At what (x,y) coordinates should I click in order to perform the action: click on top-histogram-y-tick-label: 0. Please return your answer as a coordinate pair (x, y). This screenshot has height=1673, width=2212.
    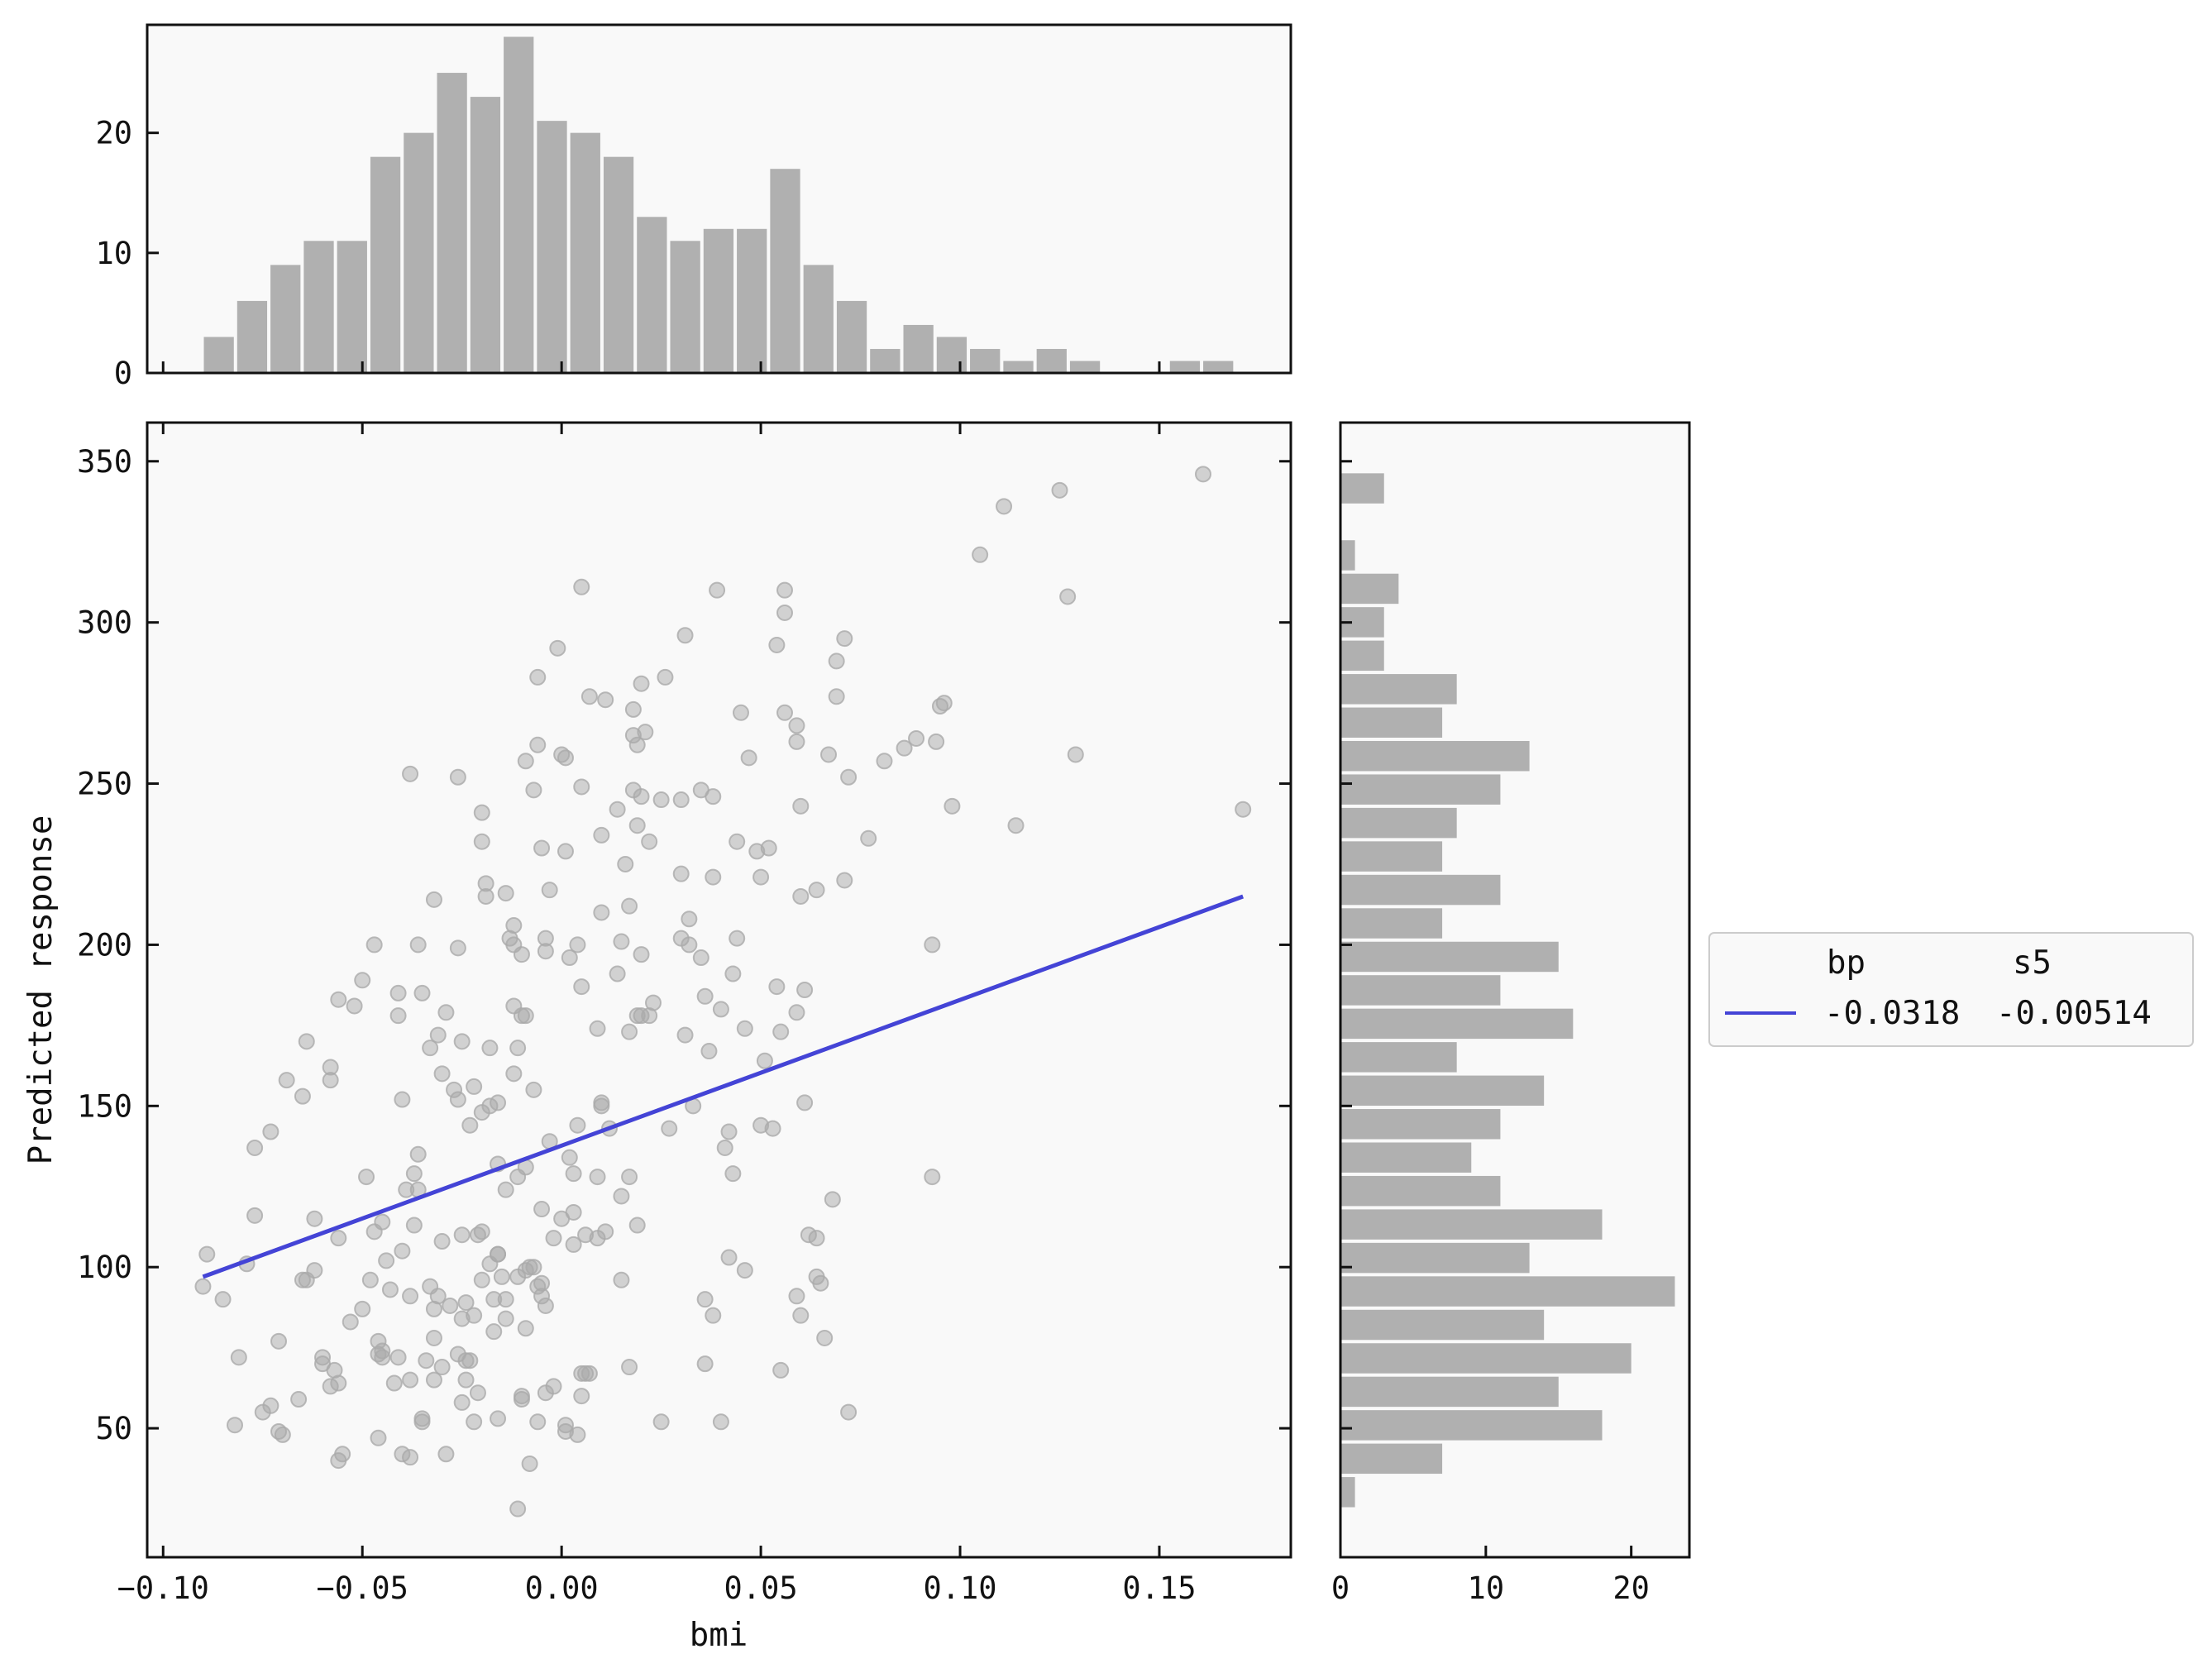
    Looking at the image, I should click on (123, 373).